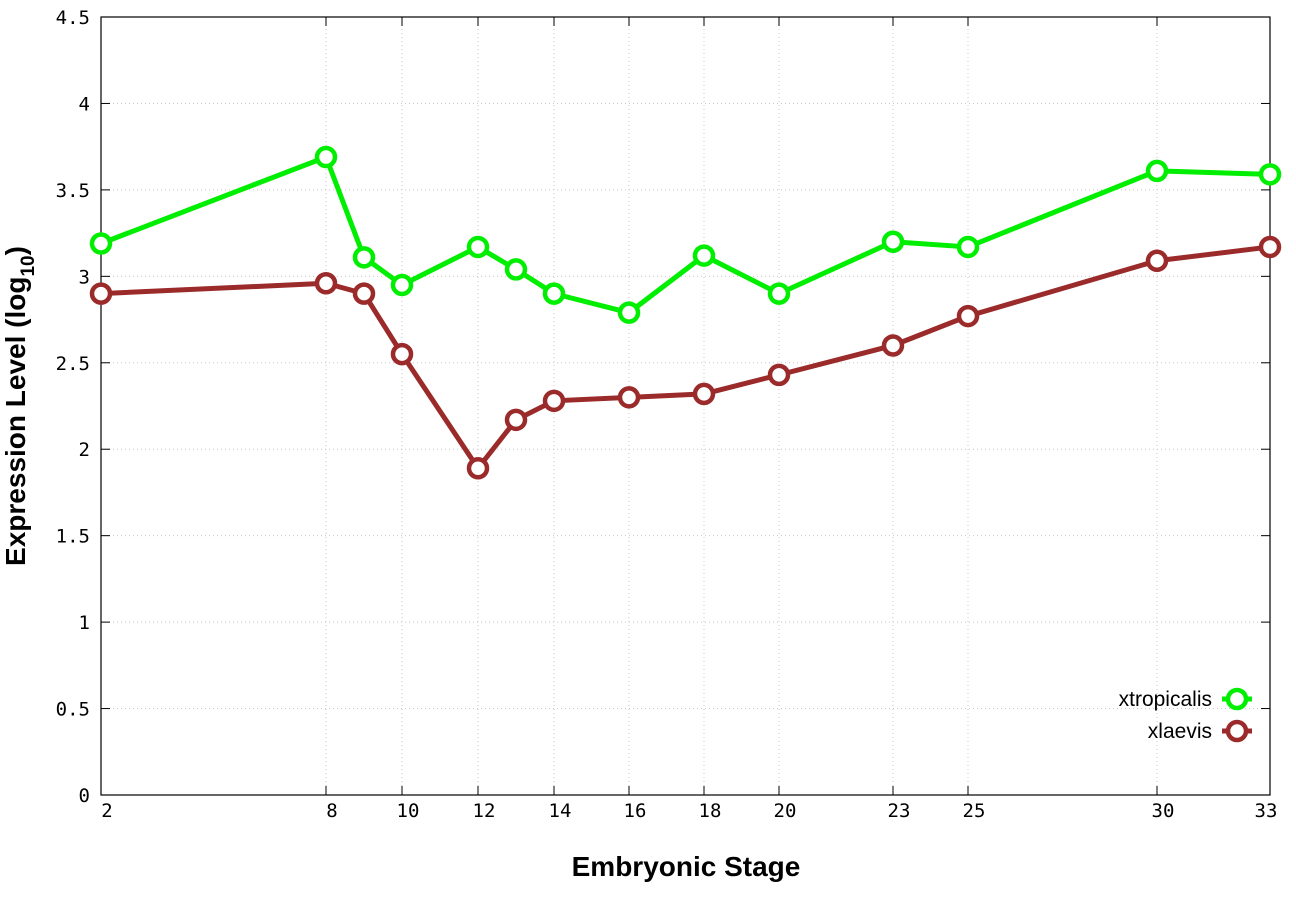 This screenshot has height=907, width=1296. What do you see at coordinates (1180, 731) in the screenshot?
I see `legend-label: xlaevis` at bounding box center [1180, 731].